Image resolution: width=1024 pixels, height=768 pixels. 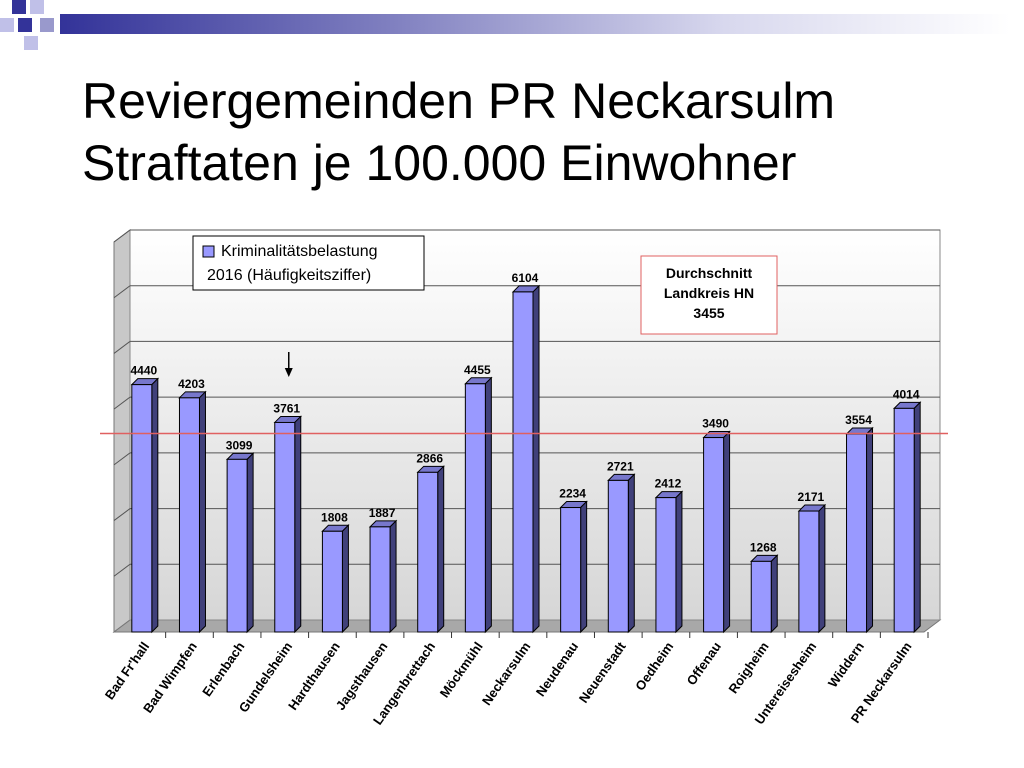 What do you see at coordinates (506, 673) in the screenshot?
I see `x-tick-label: Neckarsulm` at bounding box center [506, 673].